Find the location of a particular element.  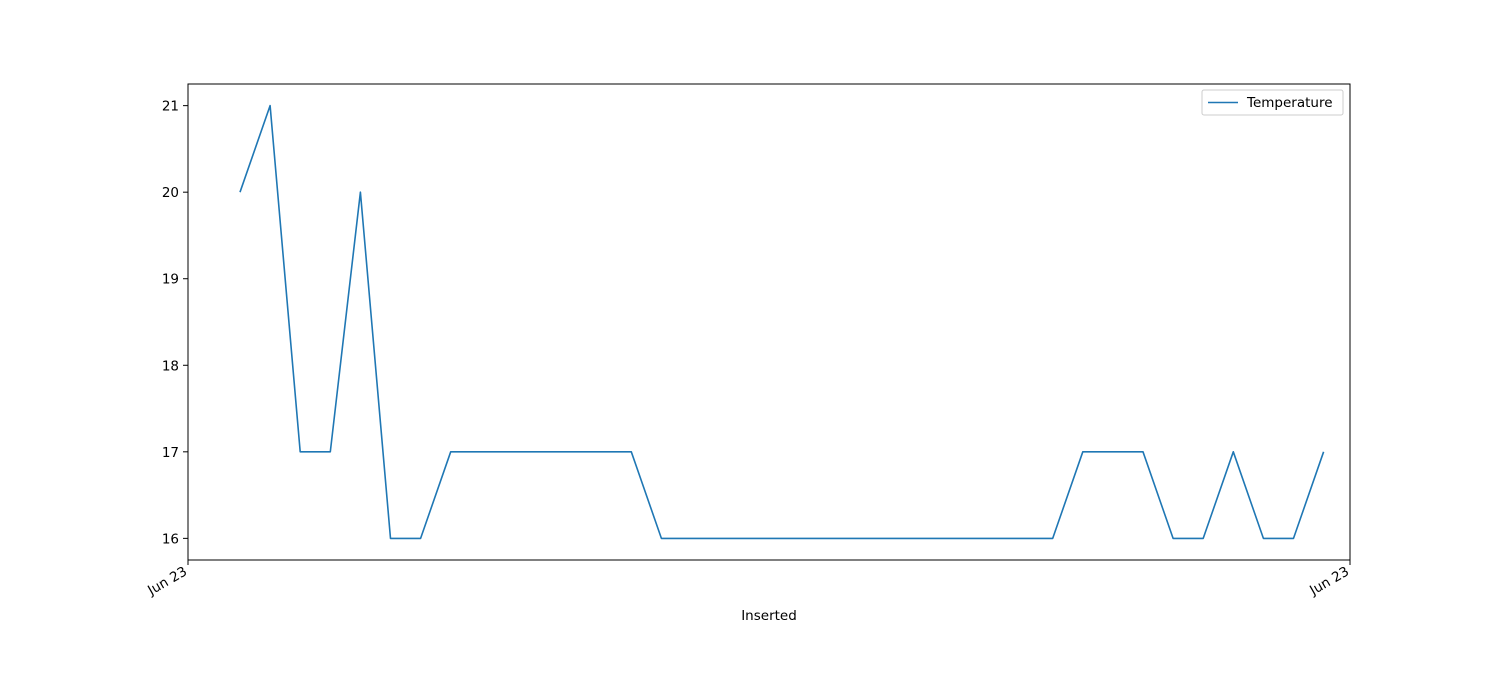

legend-box is located at coordinates (1272, 102).